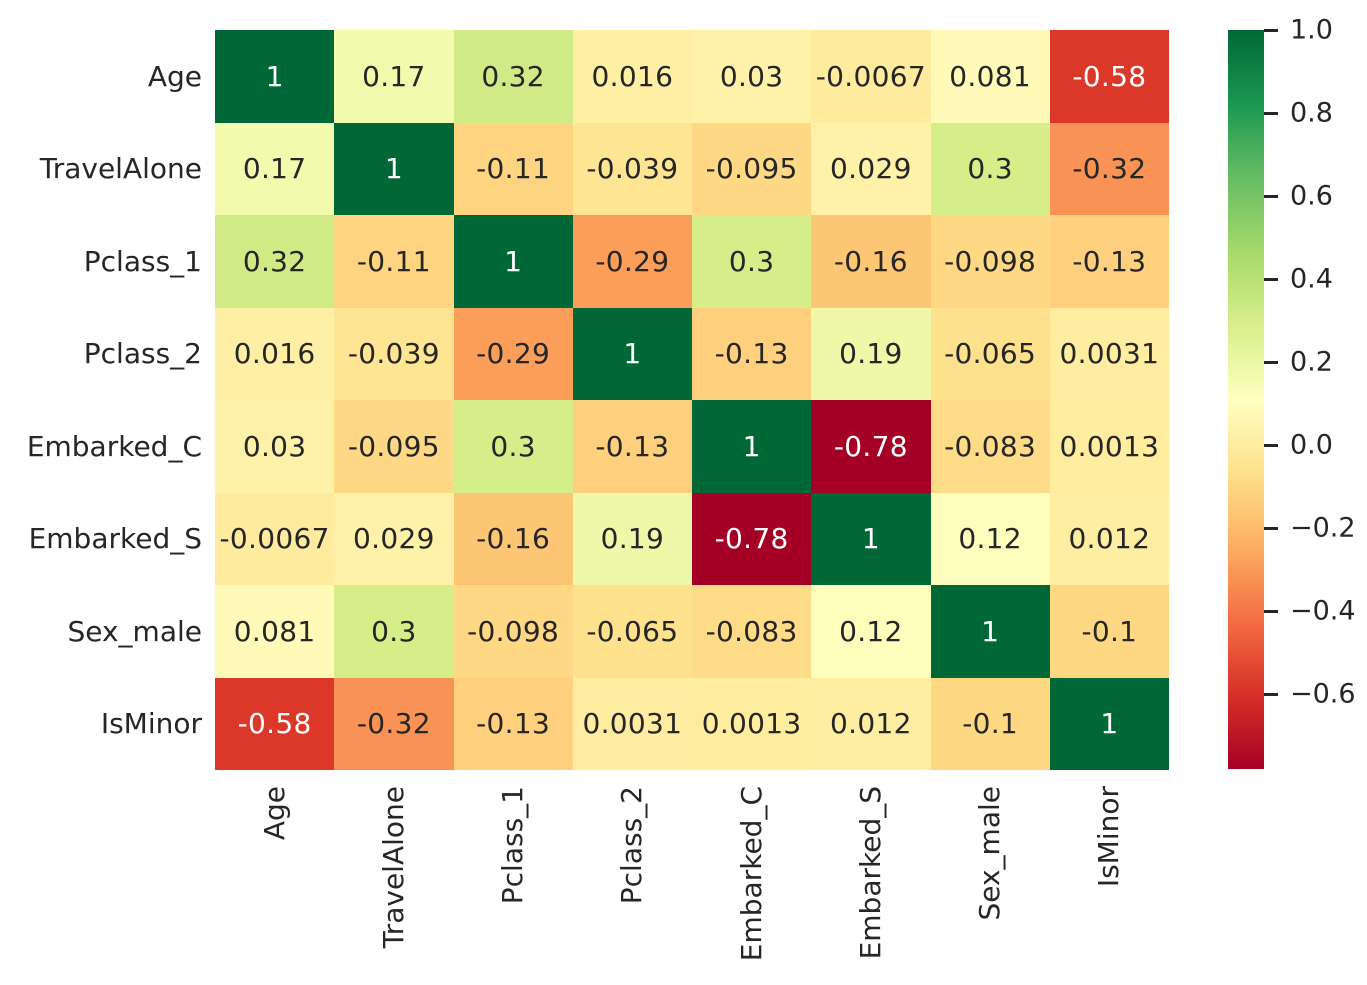 This screenshot has height=985, width=1367. I want to click on x-tick-label: Embarked_C, so click(751, 874).